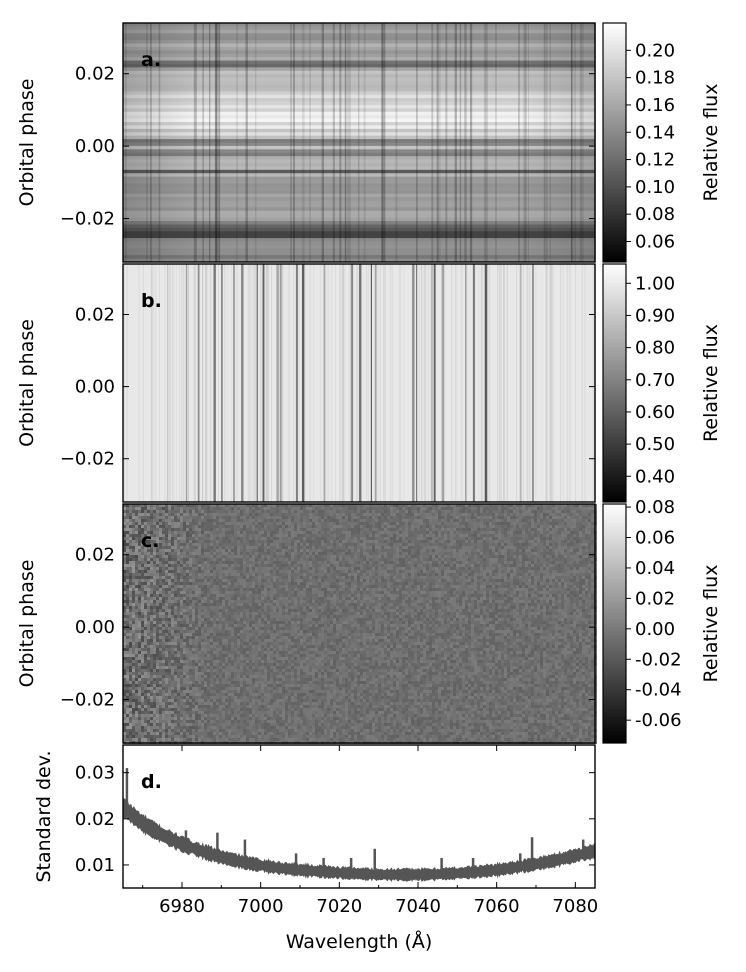 Image resolution: width=746 pixels, height=972 pixels. What do you see at coordinates (339, 906) in the screenshot?
I see `x-tick-label: 7020` at bounding box center [339, 906].